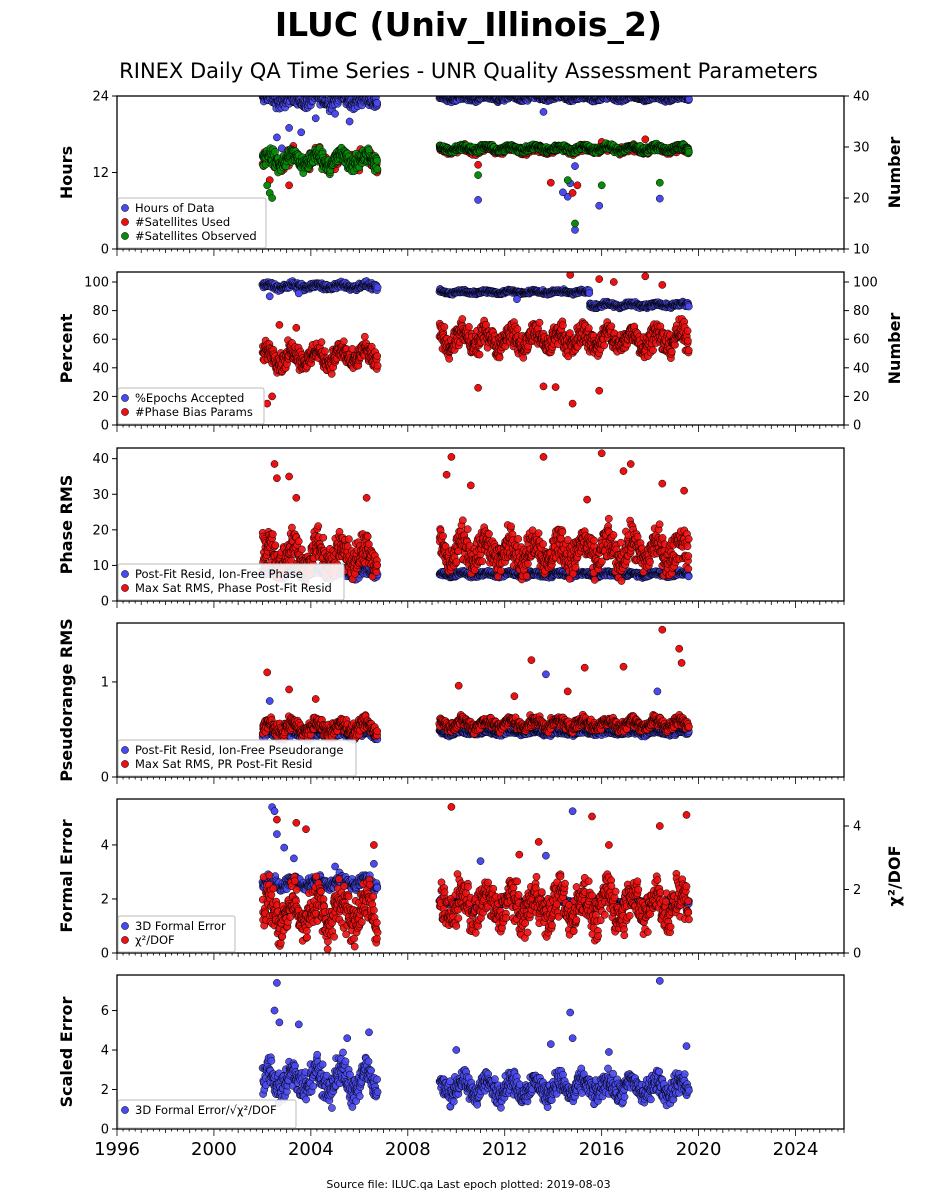 The height and width of the screenshot is (1200, 937). Describe the element at coordinates (861, 199) in the screenshot. I see `ytick-label-right: 20` at that location.